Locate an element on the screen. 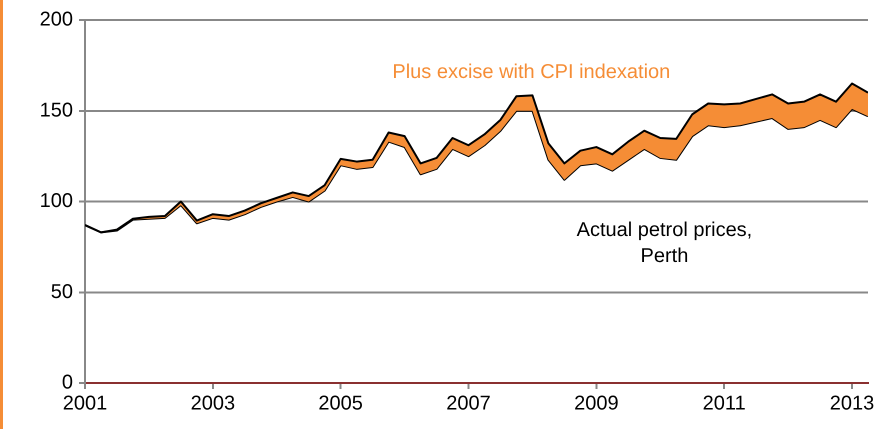 The width and height of the screenshot is (890, 429). y-tick-label: 50 is located at coordinates (61, 291).